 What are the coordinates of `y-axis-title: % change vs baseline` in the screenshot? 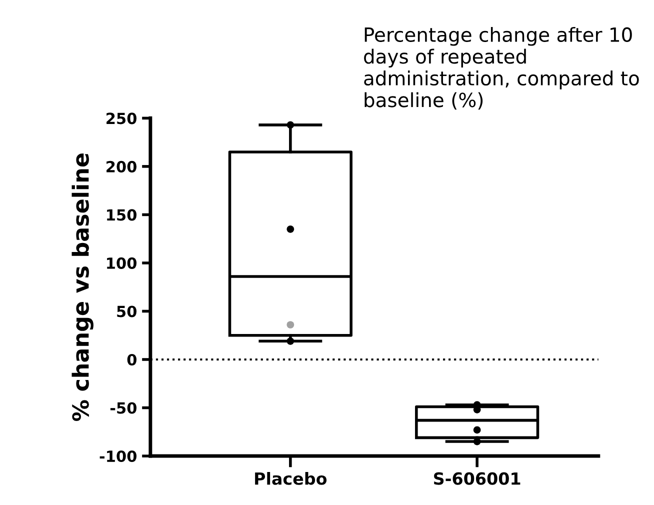 It's located at (83, 288).